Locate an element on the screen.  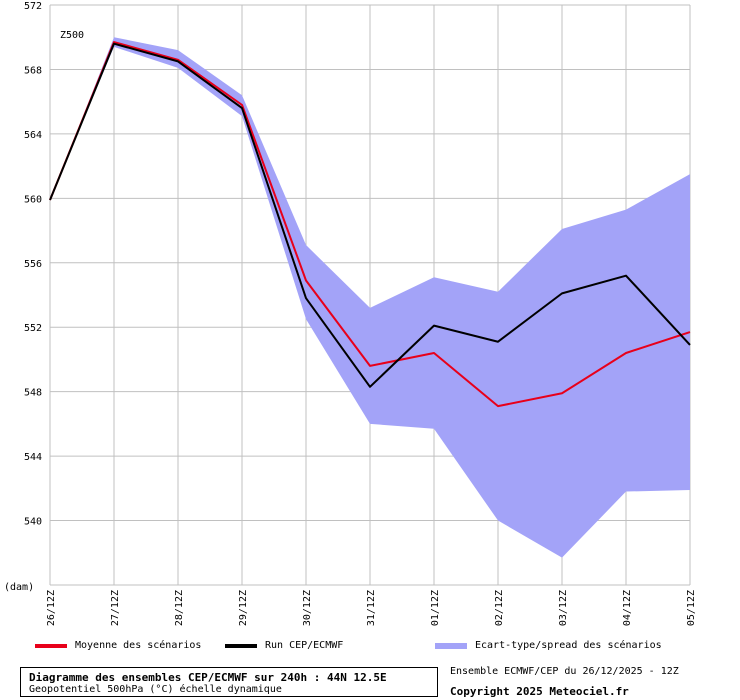
x-tick-label-1: 27/12Z is located at coordinates (115, 608).